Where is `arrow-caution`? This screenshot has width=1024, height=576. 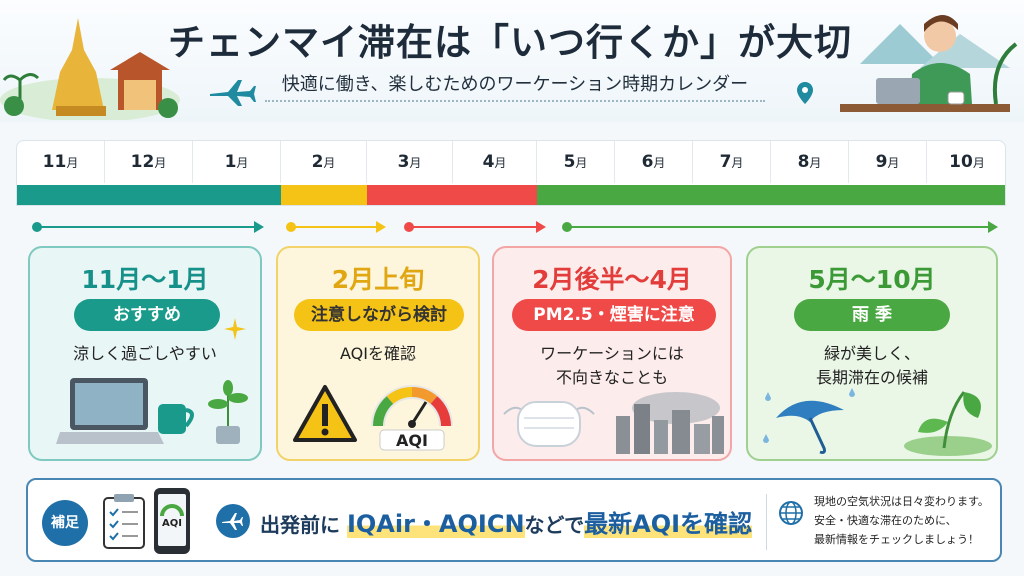
arrow-caution is located at coordinates (336, 227).